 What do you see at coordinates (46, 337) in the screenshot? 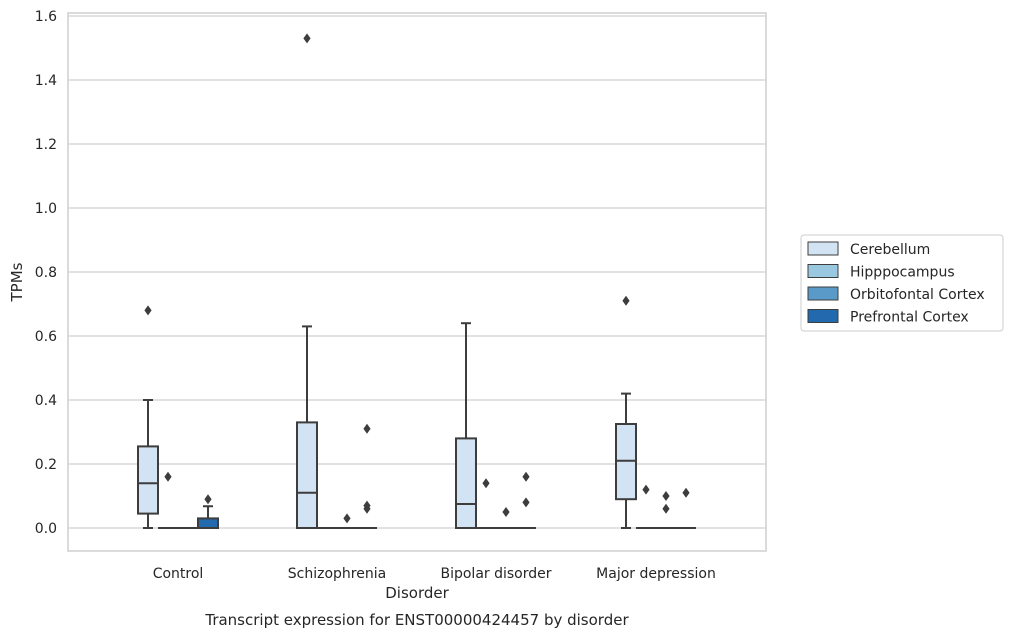
I see `y-tick-label: 0.6` at bounding box center [46, 337].